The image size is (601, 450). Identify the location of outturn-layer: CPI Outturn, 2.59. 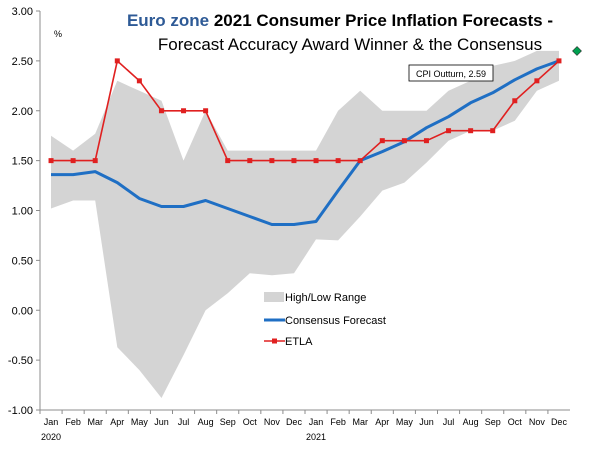
(495, 64).